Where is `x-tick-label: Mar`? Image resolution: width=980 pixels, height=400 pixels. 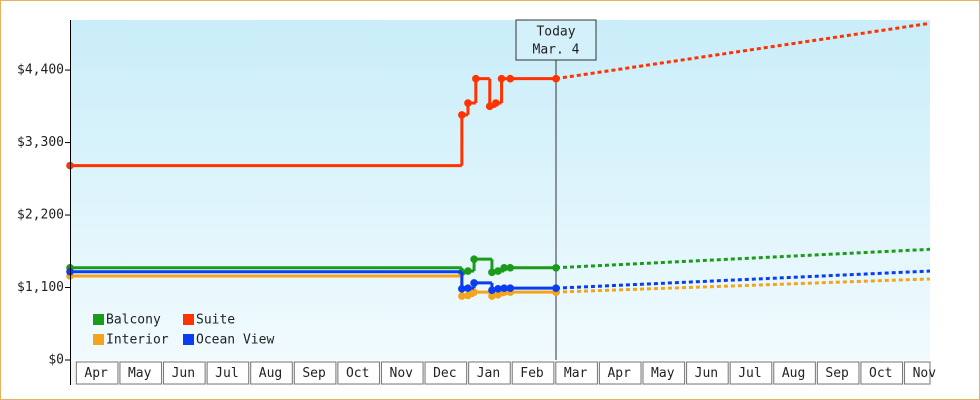 x-tick-label: Mar is located at coordinates (576, 373).